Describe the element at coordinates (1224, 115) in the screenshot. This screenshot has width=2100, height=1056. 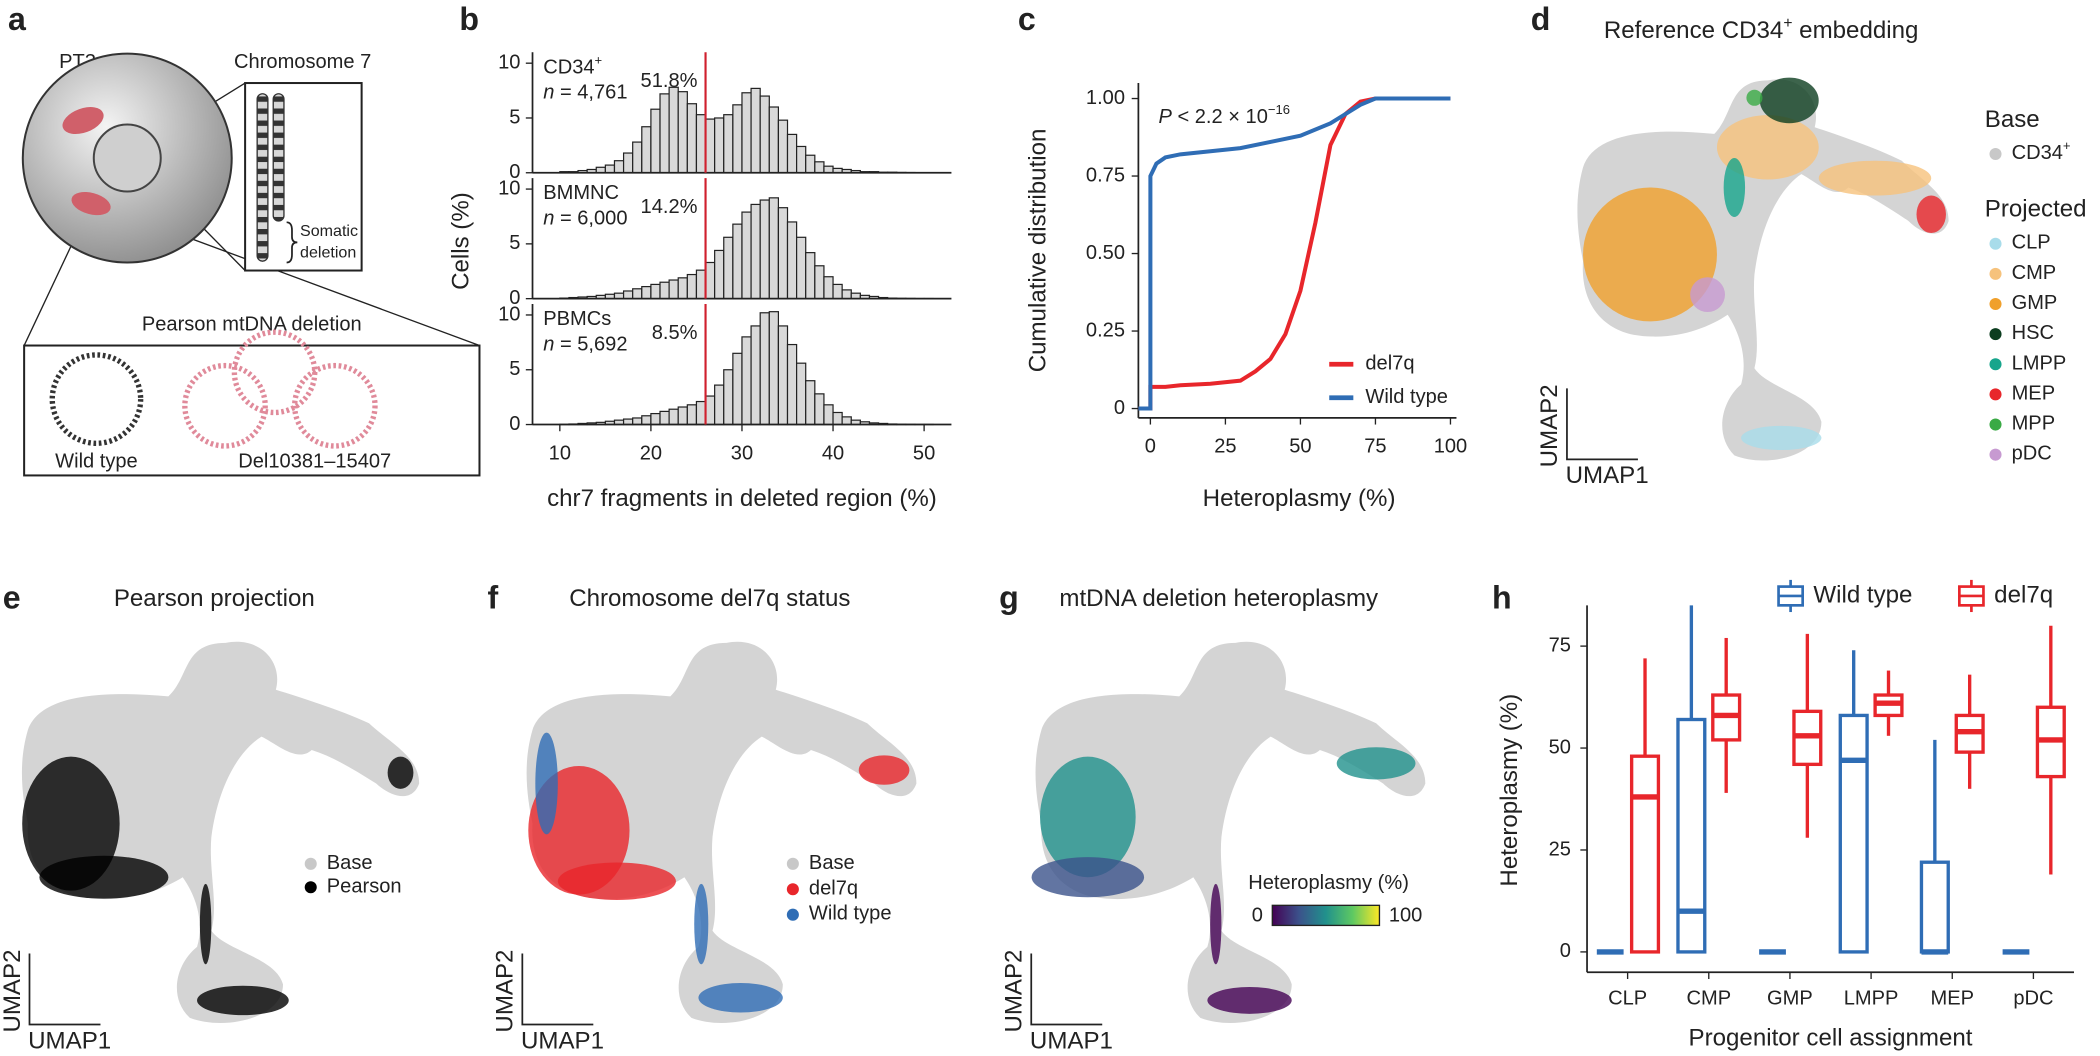
I see `annotation: P < 2.2 × 10−16` at that location.